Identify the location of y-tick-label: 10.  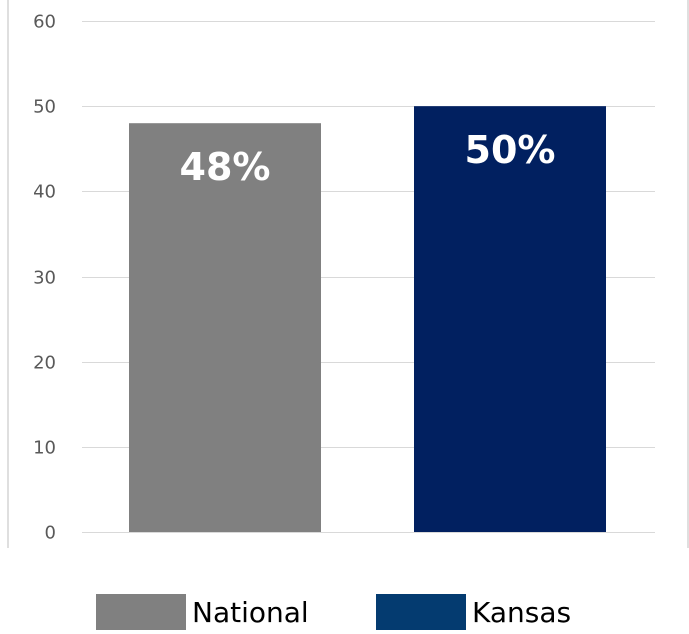
(44, 448).